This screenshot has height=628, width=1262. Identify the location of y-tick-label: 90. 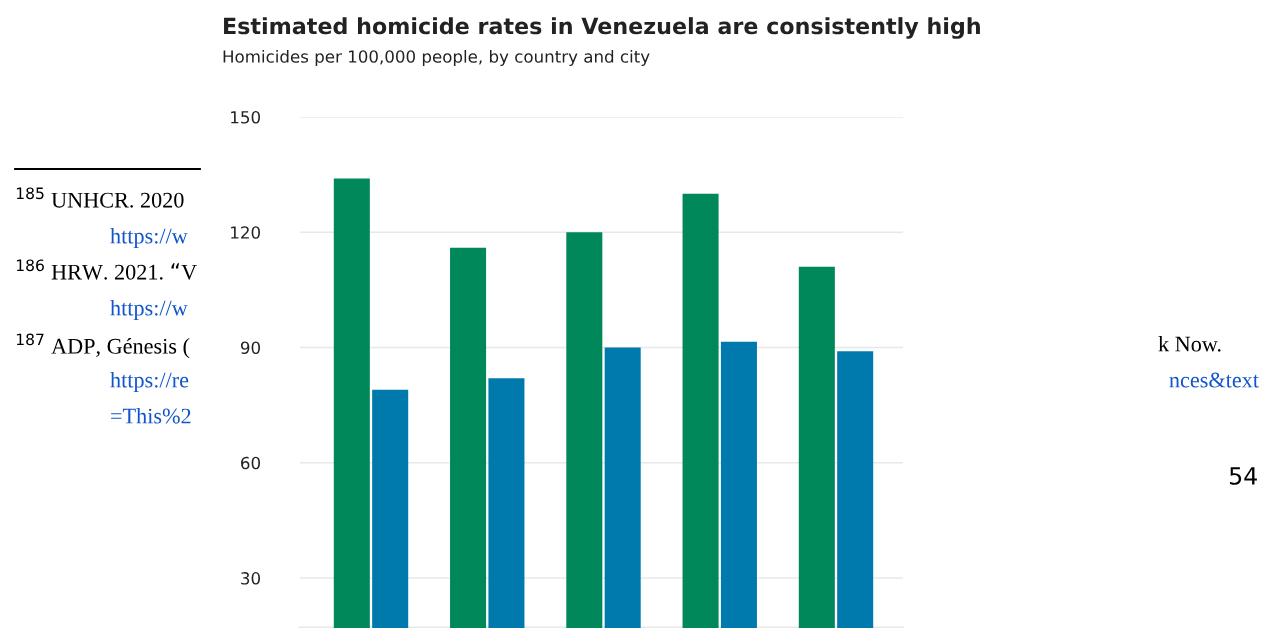
(250, 348).